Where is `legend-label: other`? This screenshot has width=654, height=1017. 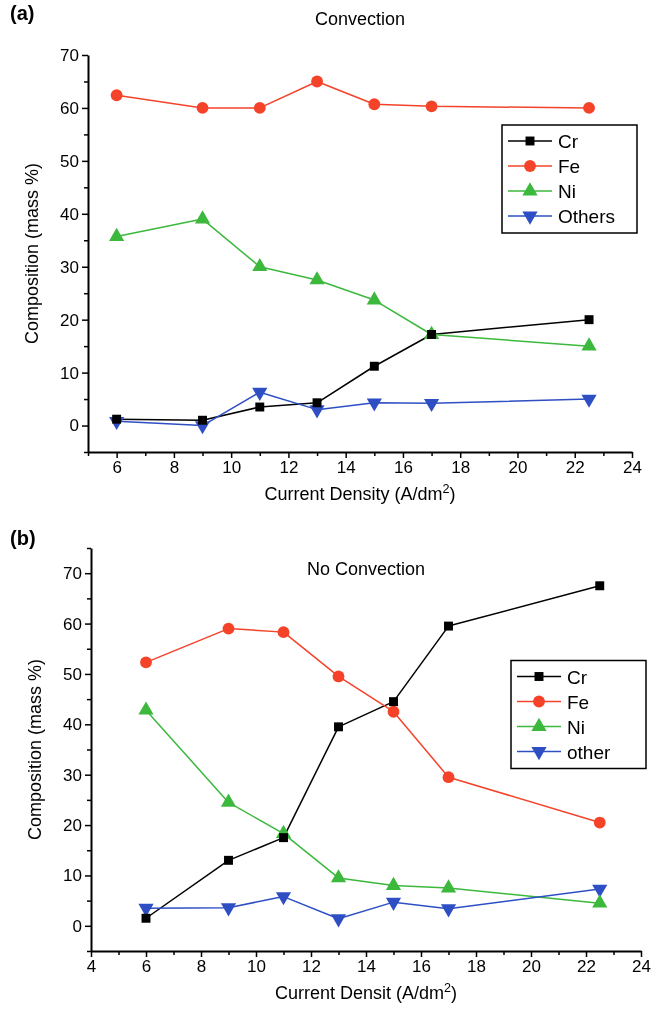 legend-label: other is located at coordinates (589, 752).